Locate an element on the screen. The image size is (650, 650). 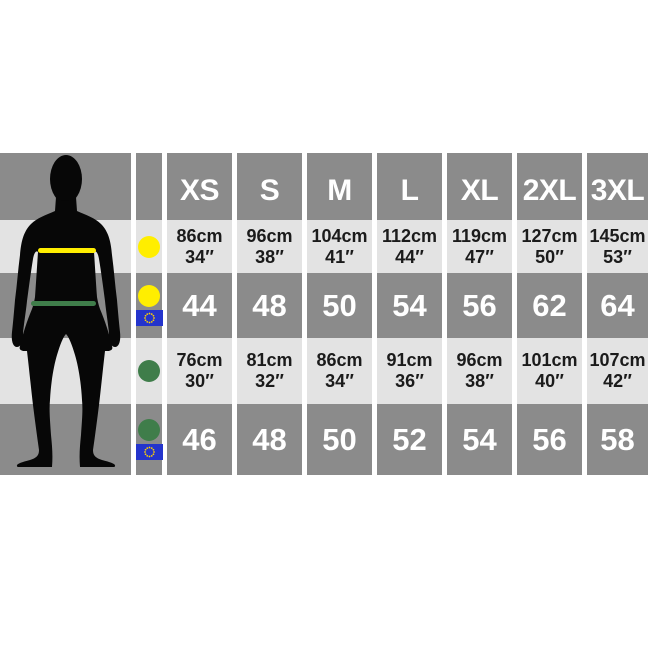
size-label: S is located at coordinates (269, 190).